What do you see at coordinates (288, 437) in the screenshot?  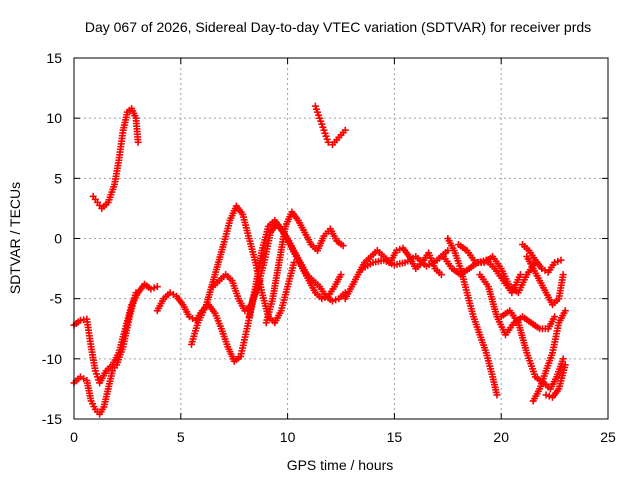 I see `x-tick-label: 10` at bounding box center [288, 437].